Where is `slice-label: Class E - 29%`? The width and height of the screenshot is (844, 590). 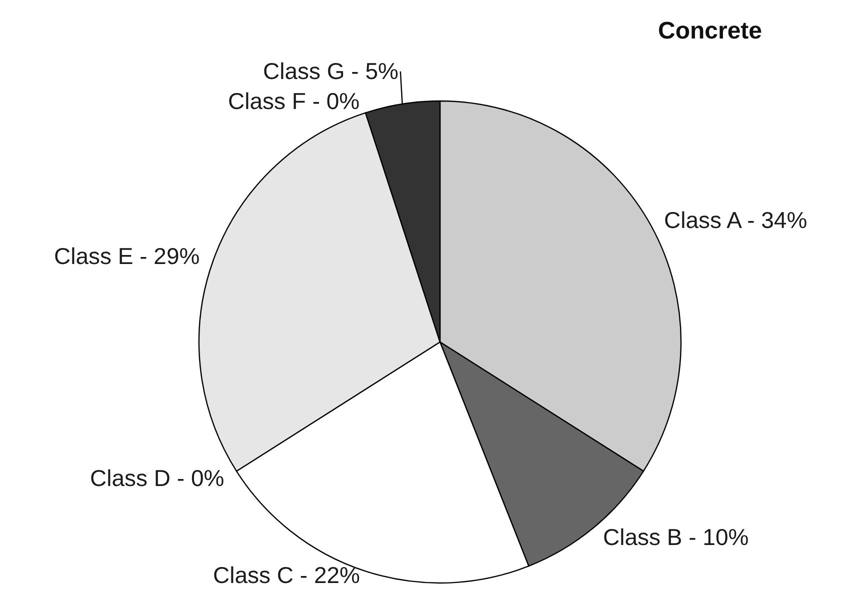 slice-label: Class E - 29% is located at coordinates (127, 256).